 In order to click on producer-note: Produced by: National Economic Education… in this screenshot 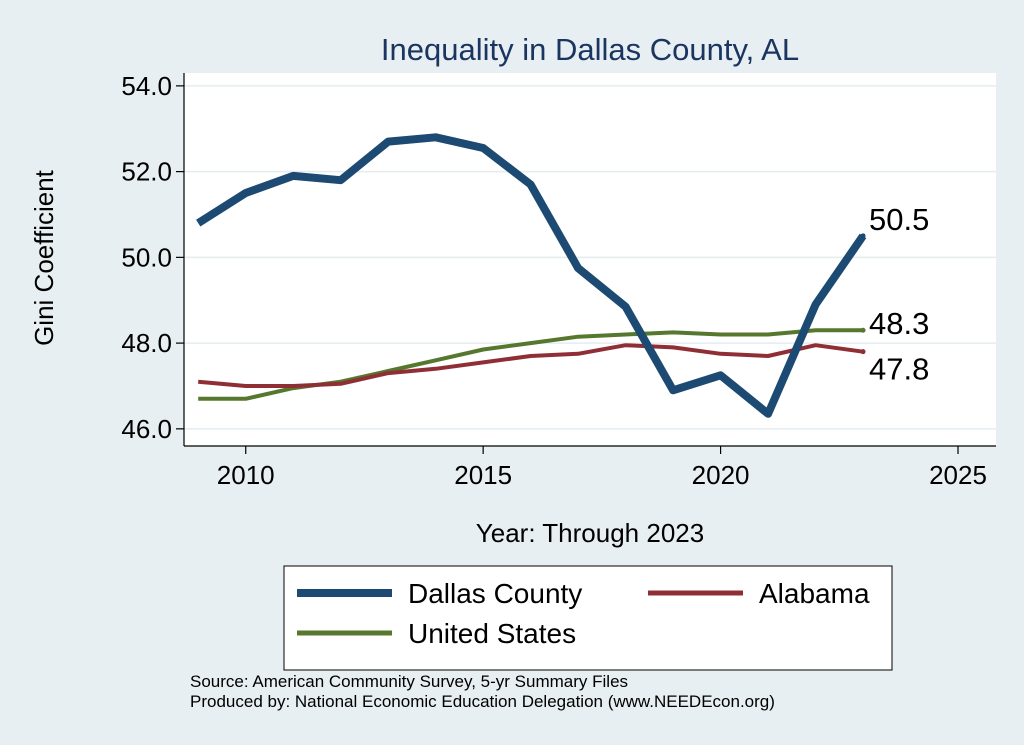, I will do `click(482, 701)`.